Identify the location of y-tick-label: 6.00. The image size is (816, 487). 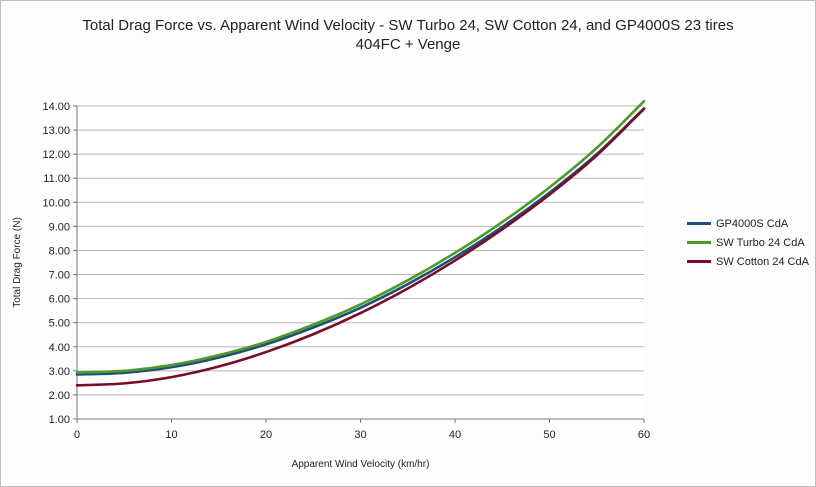
(59, 300).